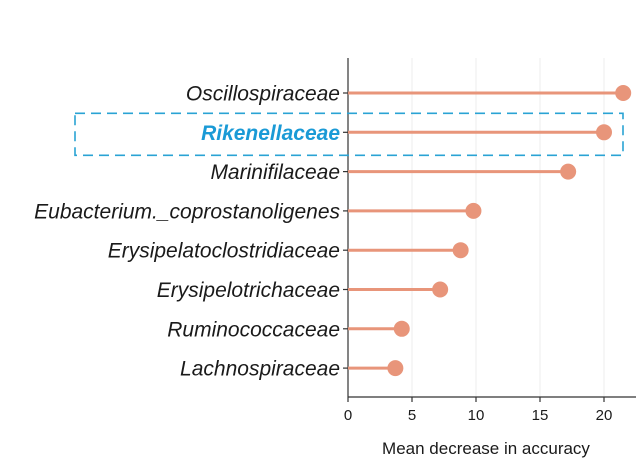 This screenshot has height=469, width=642. What do you see at coordinates (270, 133) in the screenshot?
I see `category-label: Rikenellaceae` at bounding box center [270, 133].